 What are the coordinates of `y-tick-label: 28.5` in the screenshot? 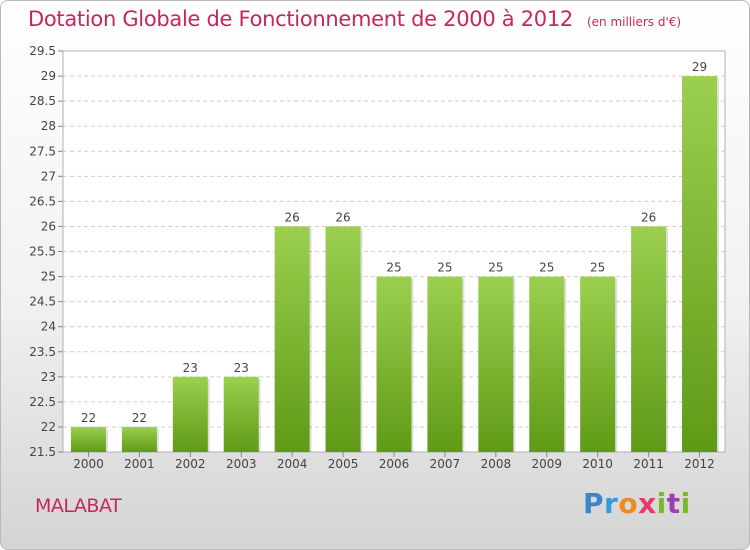 It's located at (42, 101).